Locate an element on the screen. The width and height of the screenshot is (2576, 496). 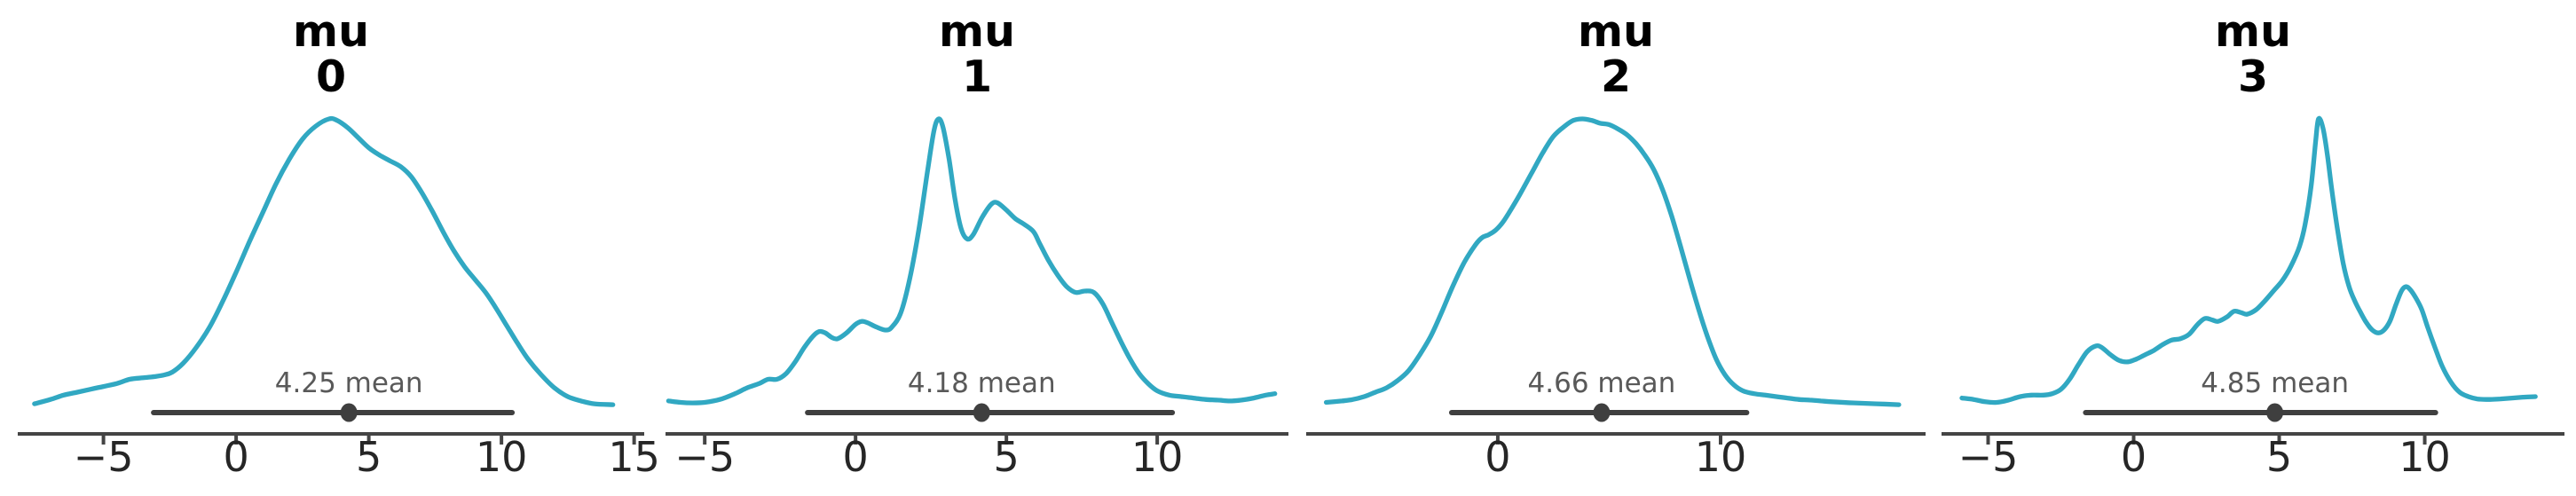
panel-title-line2: 3 is located at coordinates (2253, 76).